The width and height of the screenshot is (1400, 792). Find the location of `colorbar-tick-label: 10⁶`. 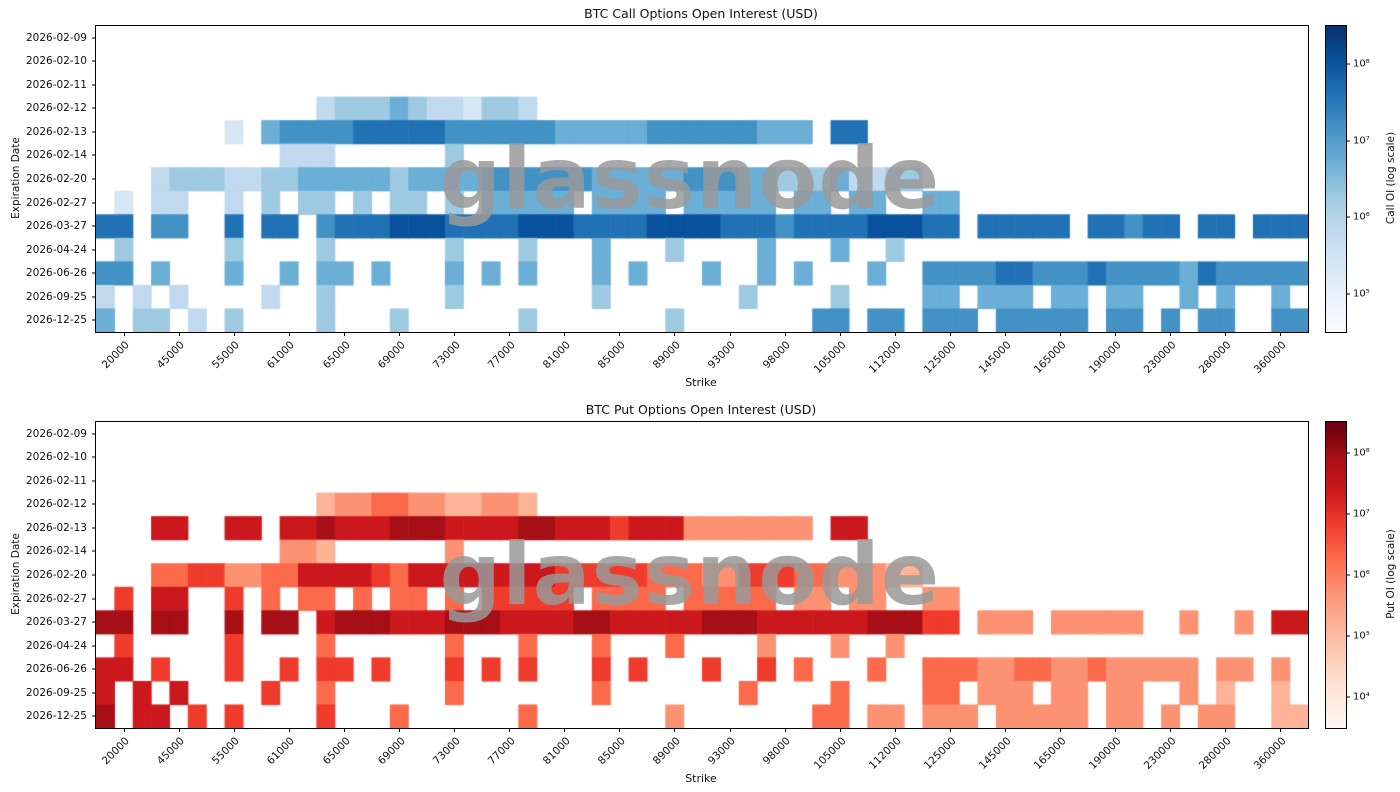

colorbar-tick-label: 10⁶ is located at coordinates (1361, 217).